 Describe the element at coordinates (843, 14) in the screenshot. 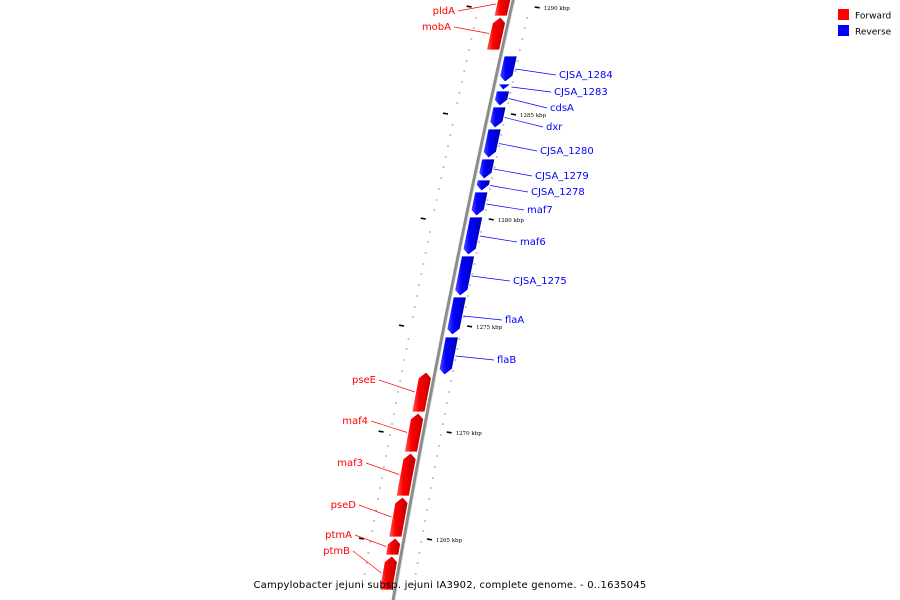

I see `legend-forward-swatch` at that location.